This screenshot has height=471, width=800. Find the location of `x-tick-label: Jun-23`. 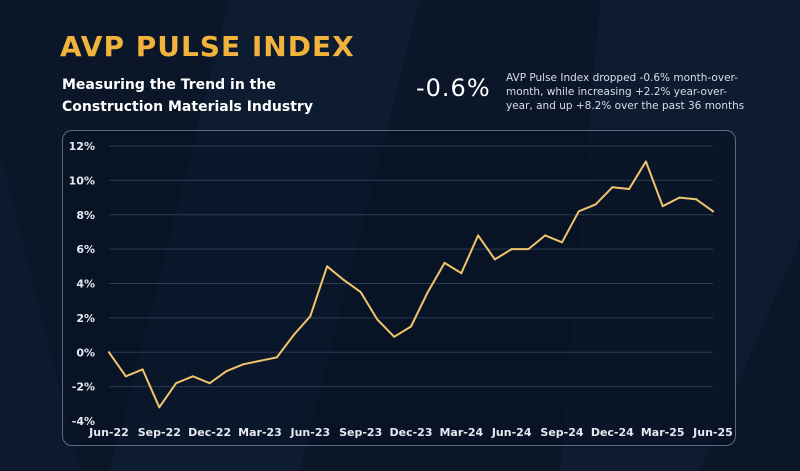

x-tick-label: Jun-23 is located at coordinates (310, 432).